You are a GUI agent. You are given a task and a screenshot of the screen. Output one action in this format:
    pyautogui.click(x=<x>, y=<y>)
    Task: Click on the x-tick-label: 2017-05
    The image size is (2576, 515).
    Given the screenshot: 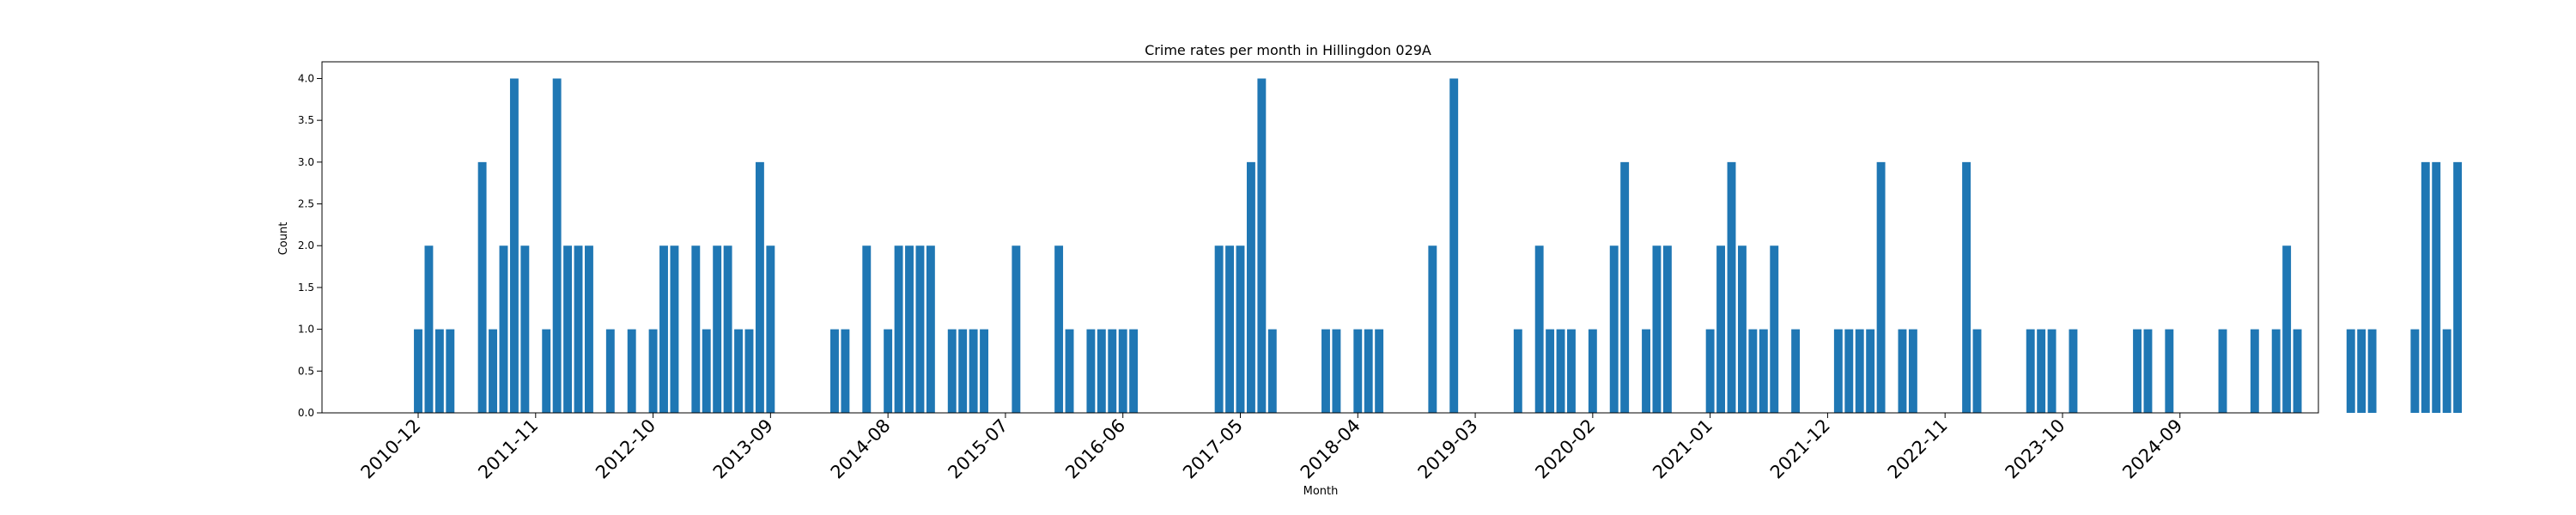 What is the action you would take?
    pyautogui.click(x=1213, y=449)
    